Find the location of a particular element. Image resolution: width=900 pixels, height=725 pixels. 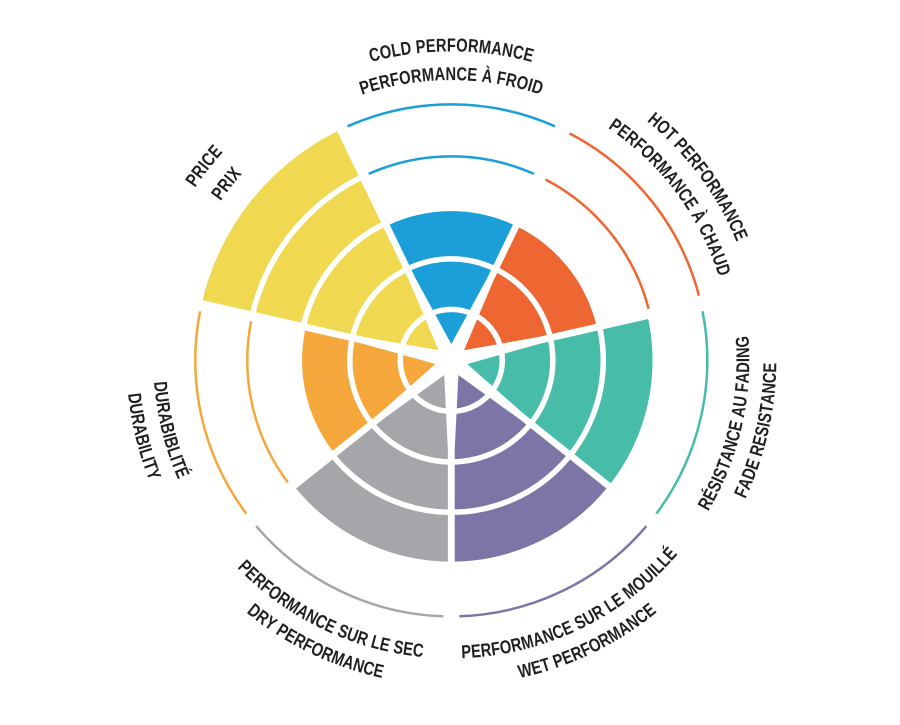

svg-text: W is located at coordinates (525, 671).